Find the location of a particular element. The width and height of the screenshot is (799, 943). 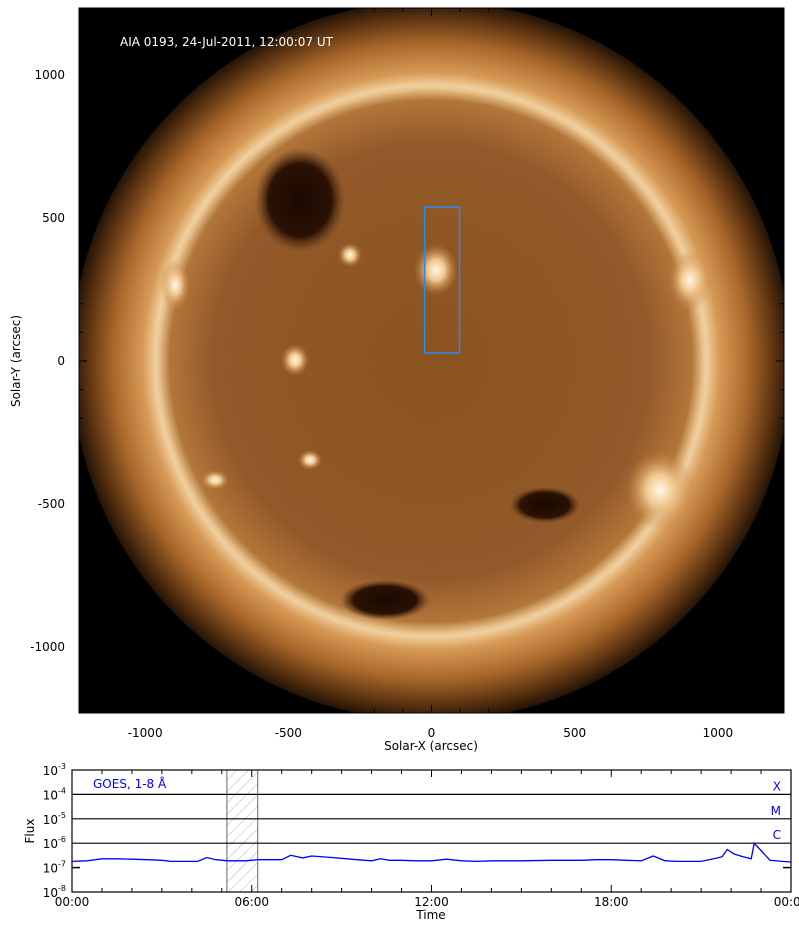

region-of-interest-box is located at coordinates (442, 280).